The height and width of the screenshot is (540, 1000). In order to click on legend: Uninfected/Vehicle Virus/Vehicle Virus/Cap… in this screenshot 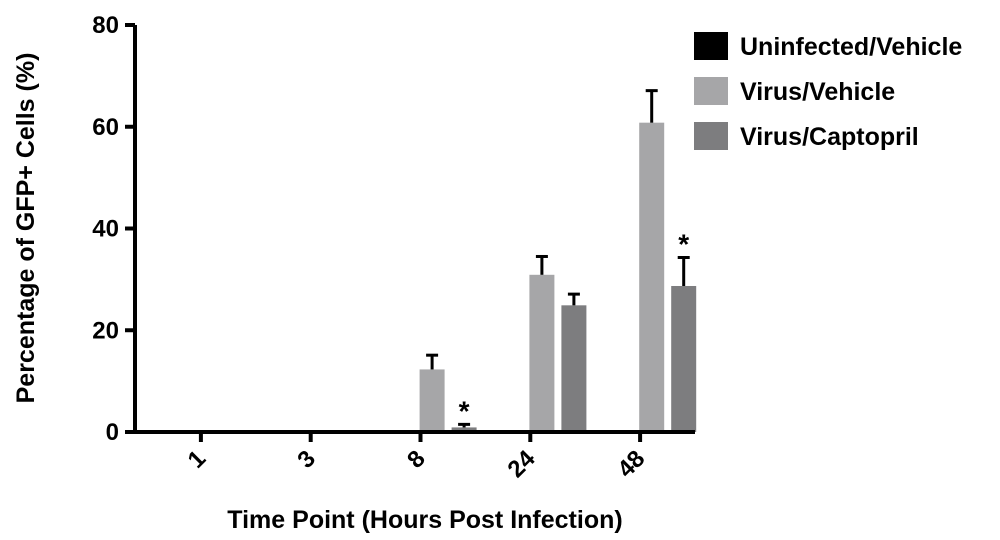, I will do `click(828, 91)`.